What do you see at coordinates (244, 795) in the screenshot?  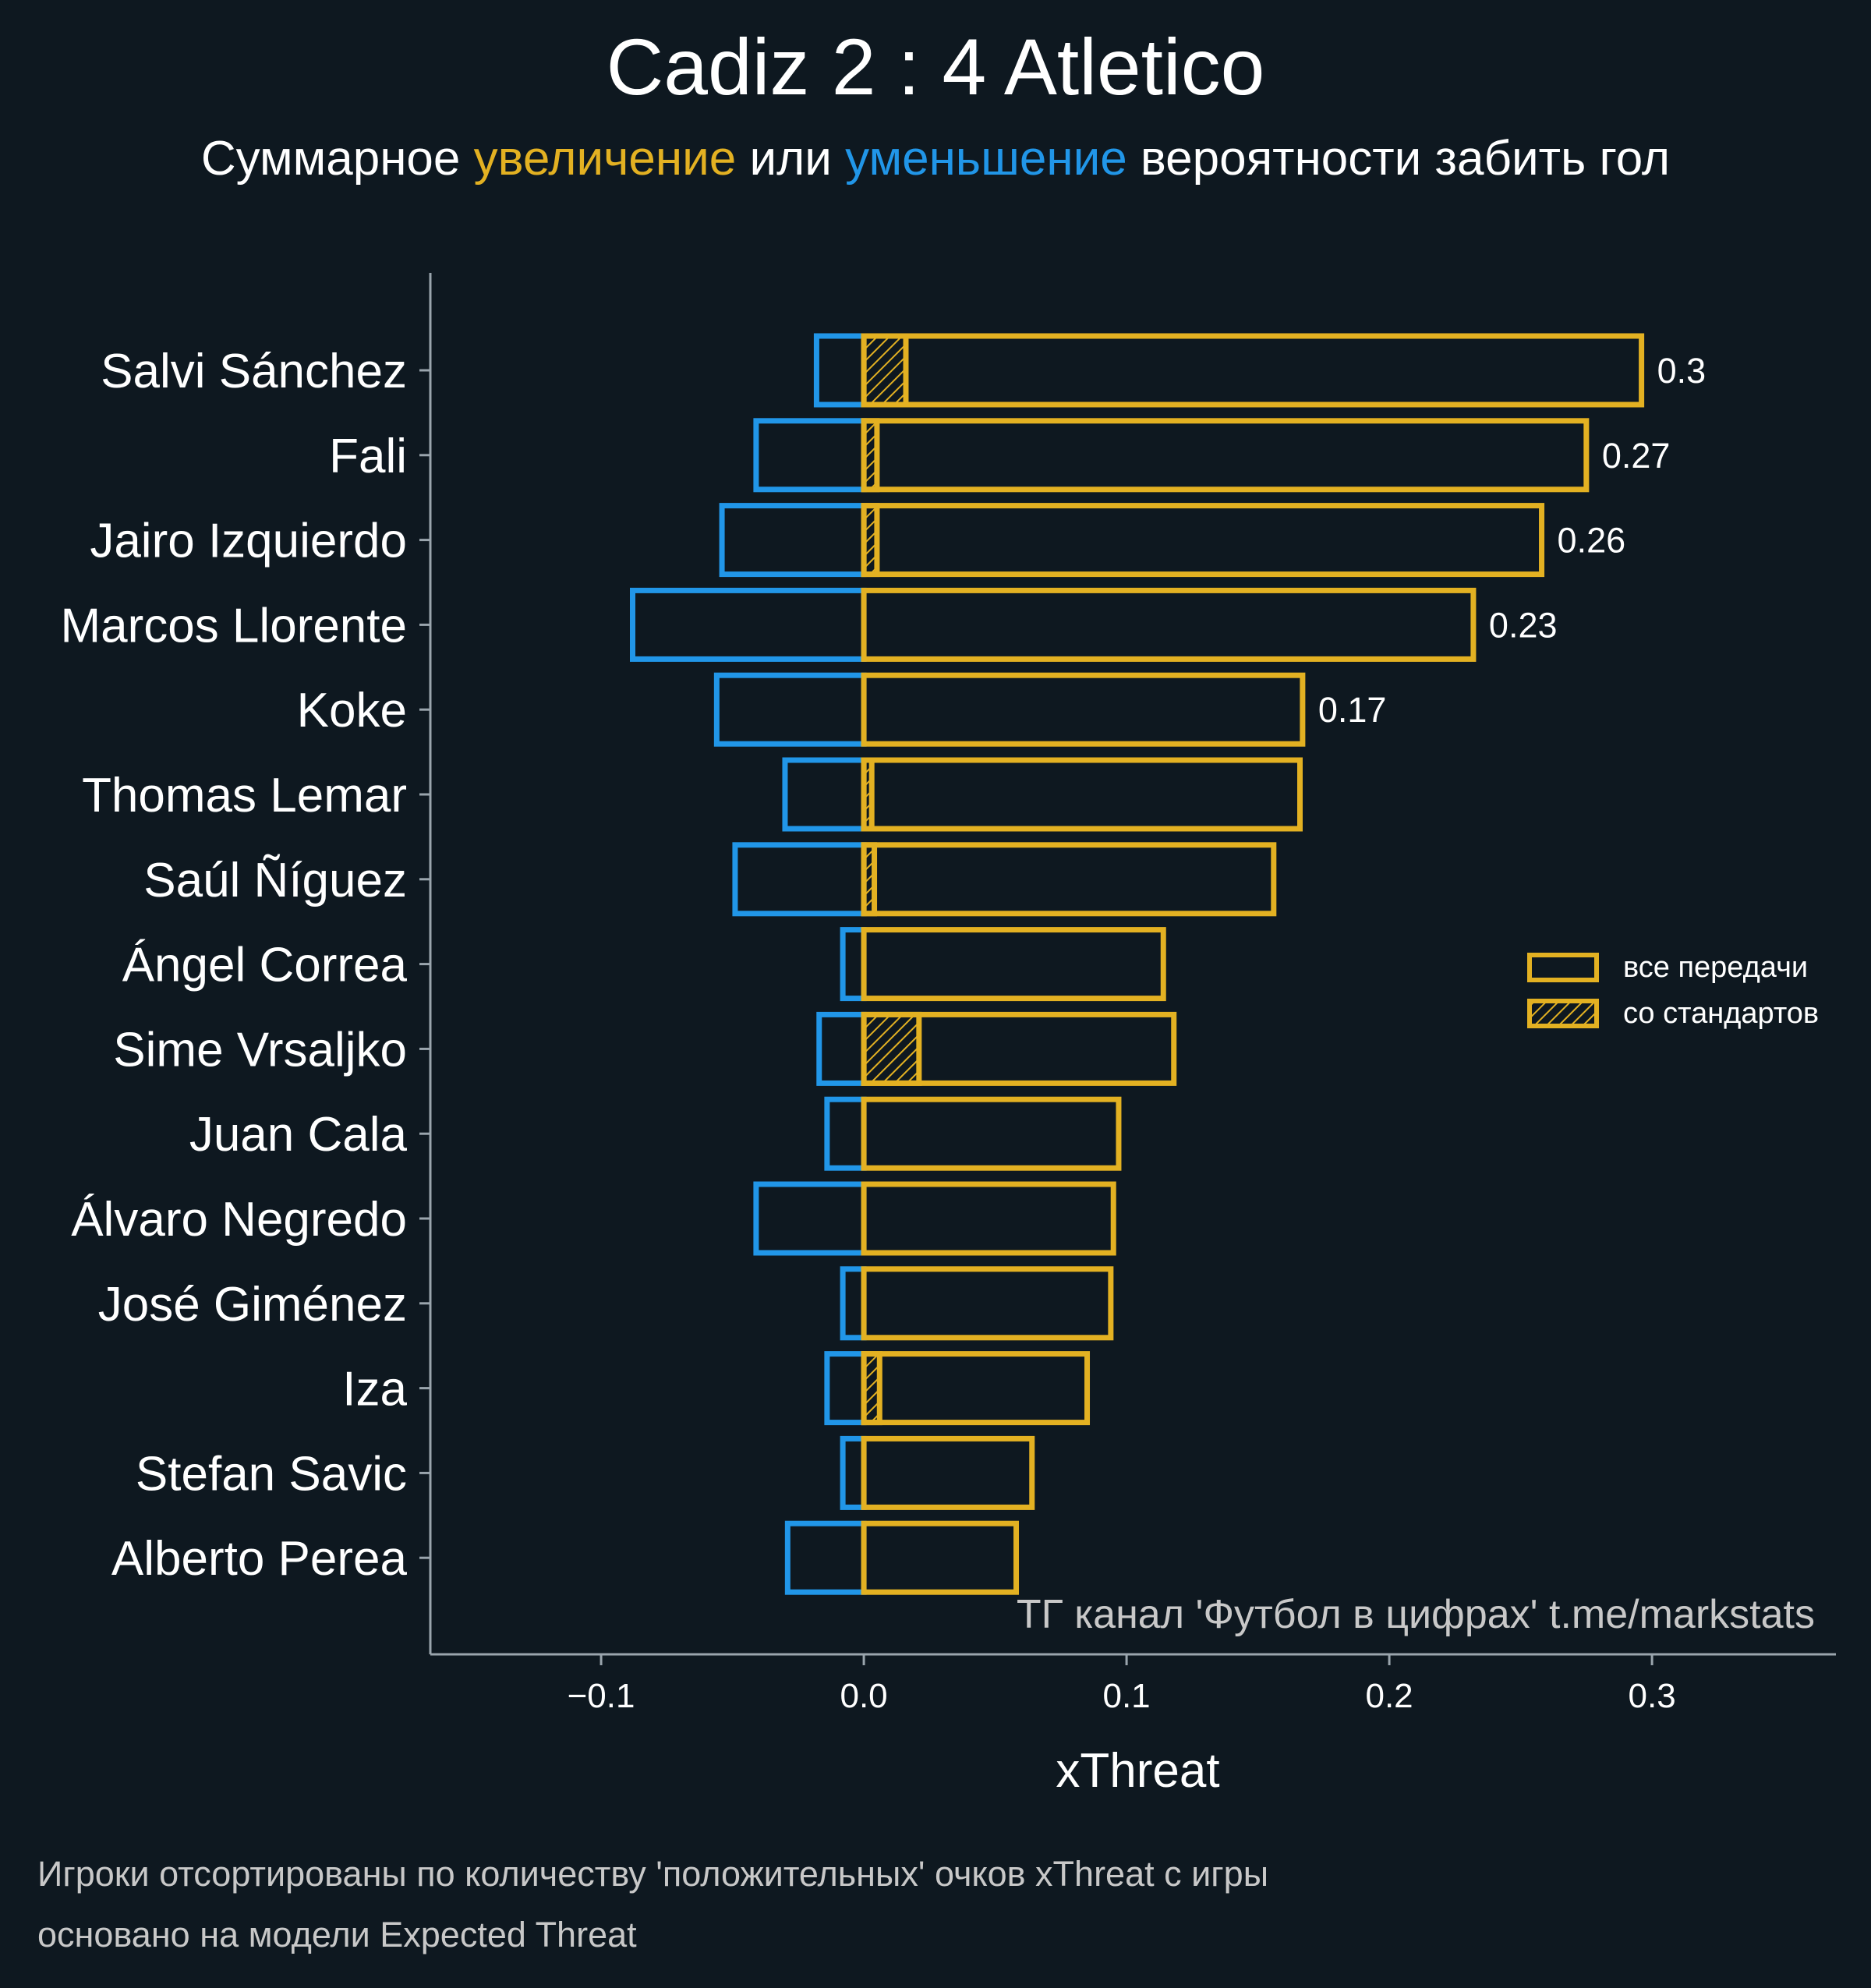 I see `y-tick-label: Thomas Lemar` at bounding box center [244, 795].